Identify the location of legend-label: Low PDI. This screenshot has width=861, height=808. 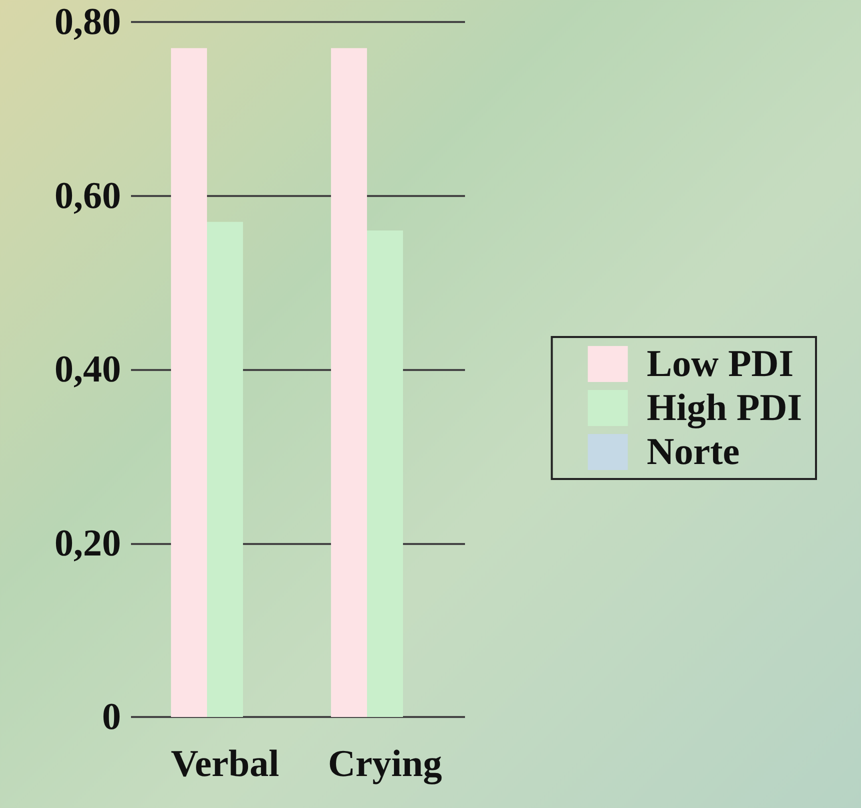
(720, 364).